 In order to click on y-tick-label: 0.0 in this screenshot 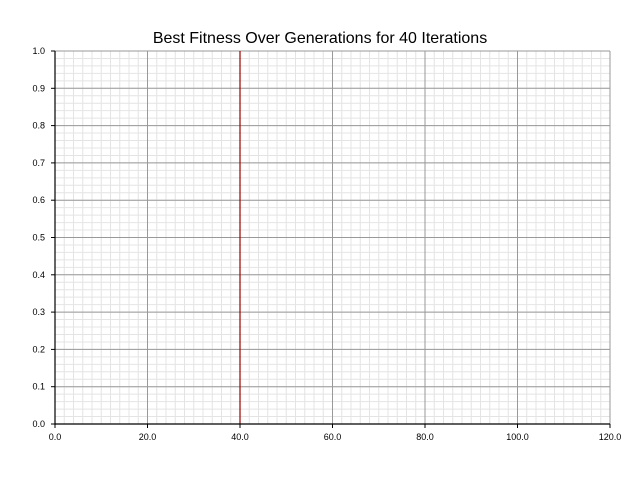, I will do `click(38, 424)`.